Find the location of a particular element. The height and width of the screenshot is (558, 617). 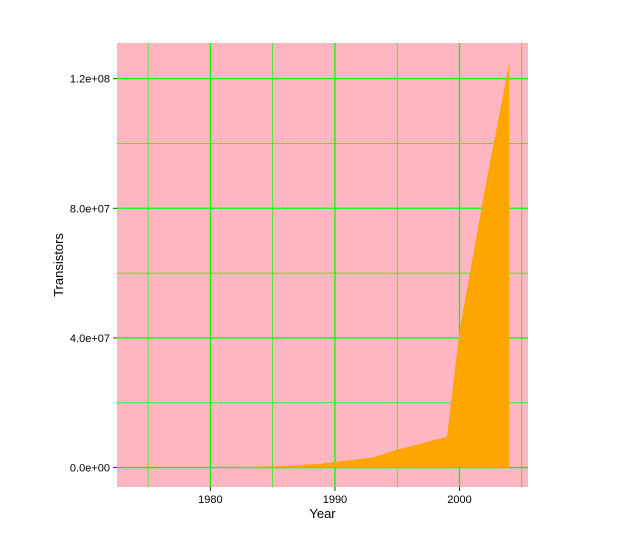

x-axis-title: Year is located at coordinates (322, 513).